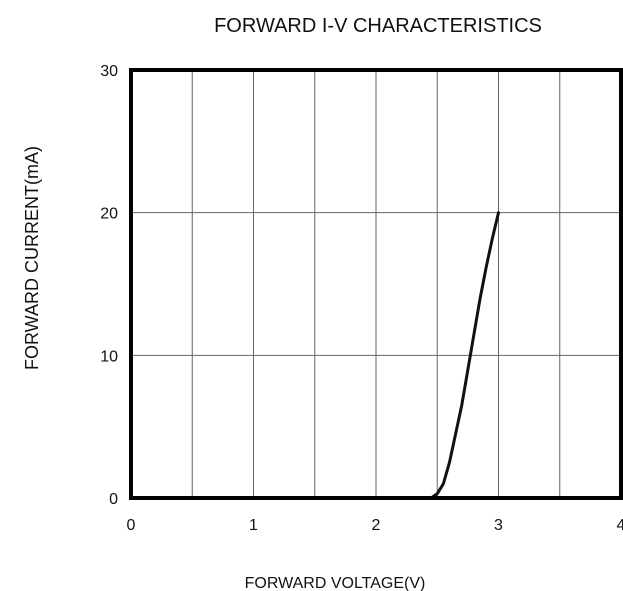 The image size is (623, 591). What do you see at coordinates (109, 214) in the screenshot?
I see `y-tick-label: 20` at bounding box center [109, 214].